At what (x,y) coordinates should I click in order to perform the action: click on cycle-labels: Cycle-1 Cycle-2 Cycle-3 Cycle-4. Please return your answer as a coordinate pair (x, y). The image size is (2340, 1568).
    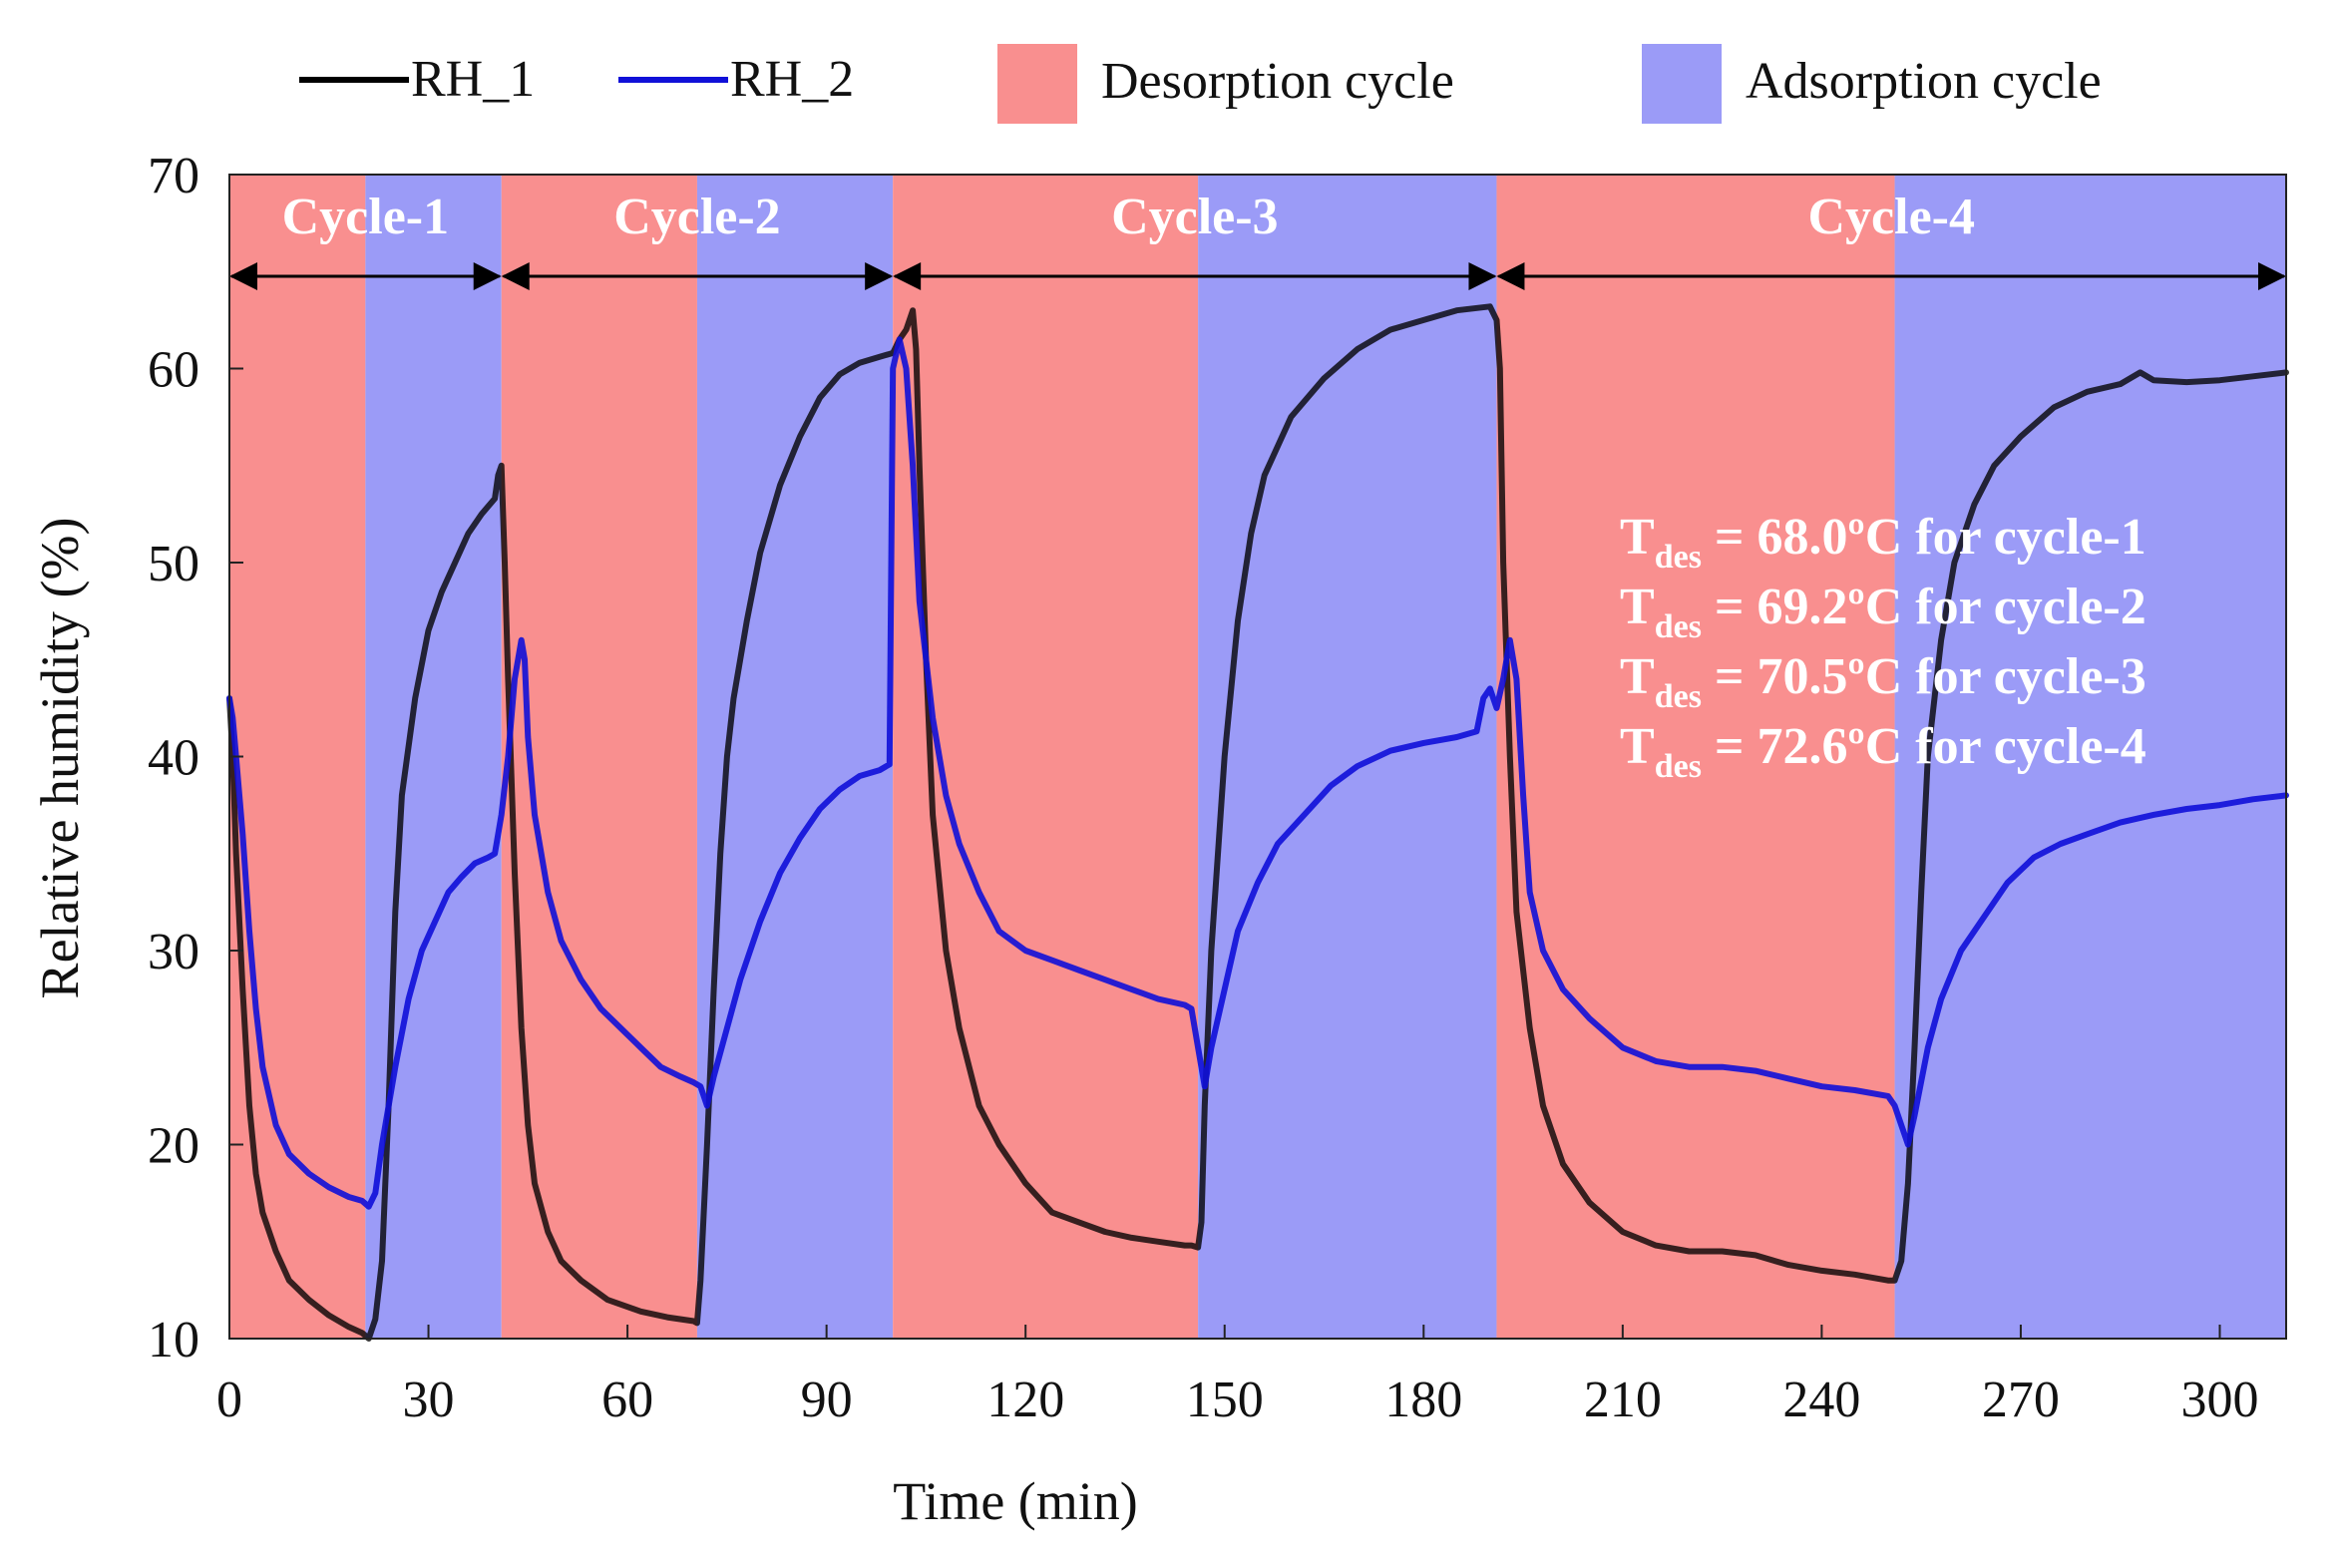
    Looking at the image, I should click on (1128, 217).